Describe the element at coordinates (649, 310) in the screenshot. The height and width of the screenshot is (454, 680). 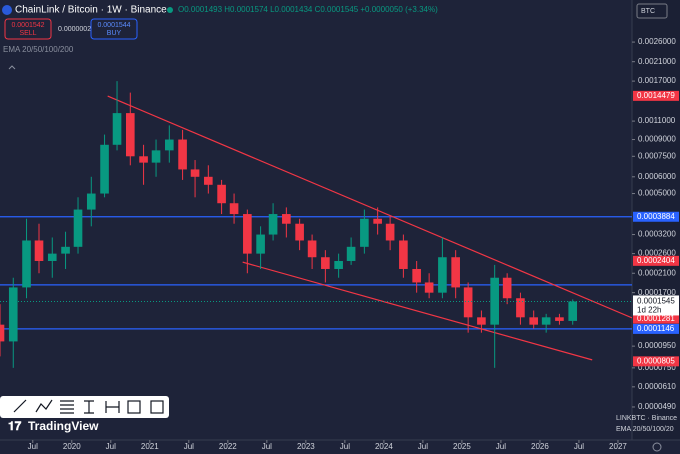
I see `countdown: 1d 22h` at that location.